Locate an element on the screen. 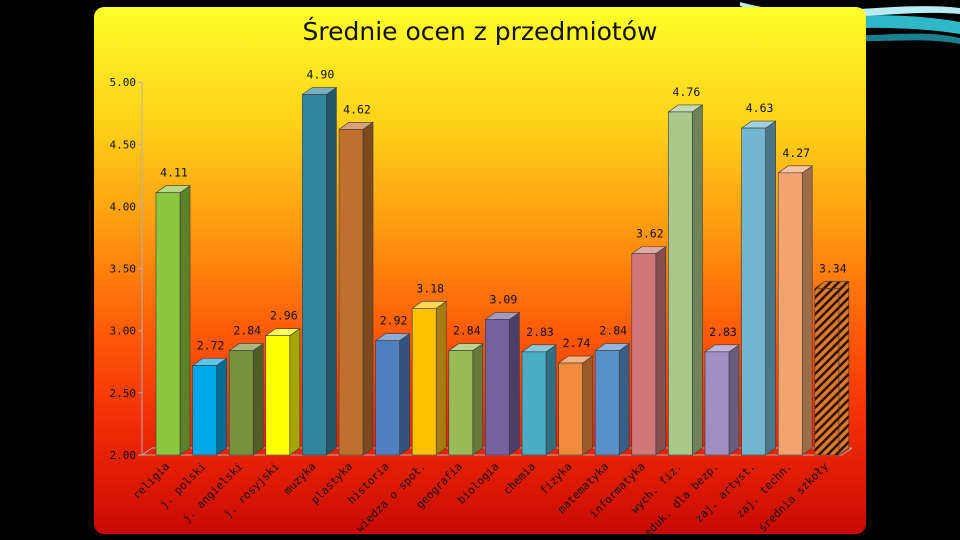 The image size is (960, 540). y-tick-label: 3.50 is located at coordinates (123, 269).